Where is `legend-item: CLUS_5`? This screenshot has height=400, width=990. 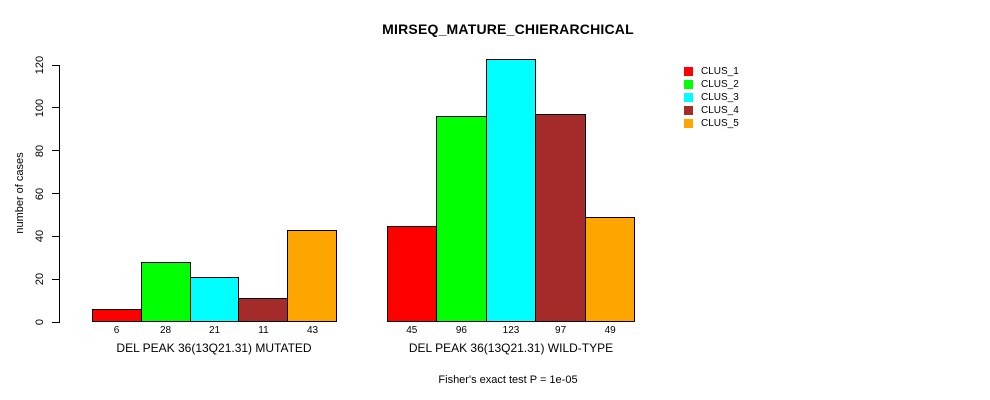
legend-item: CLUS_5 is located at coordinates (711, 123).